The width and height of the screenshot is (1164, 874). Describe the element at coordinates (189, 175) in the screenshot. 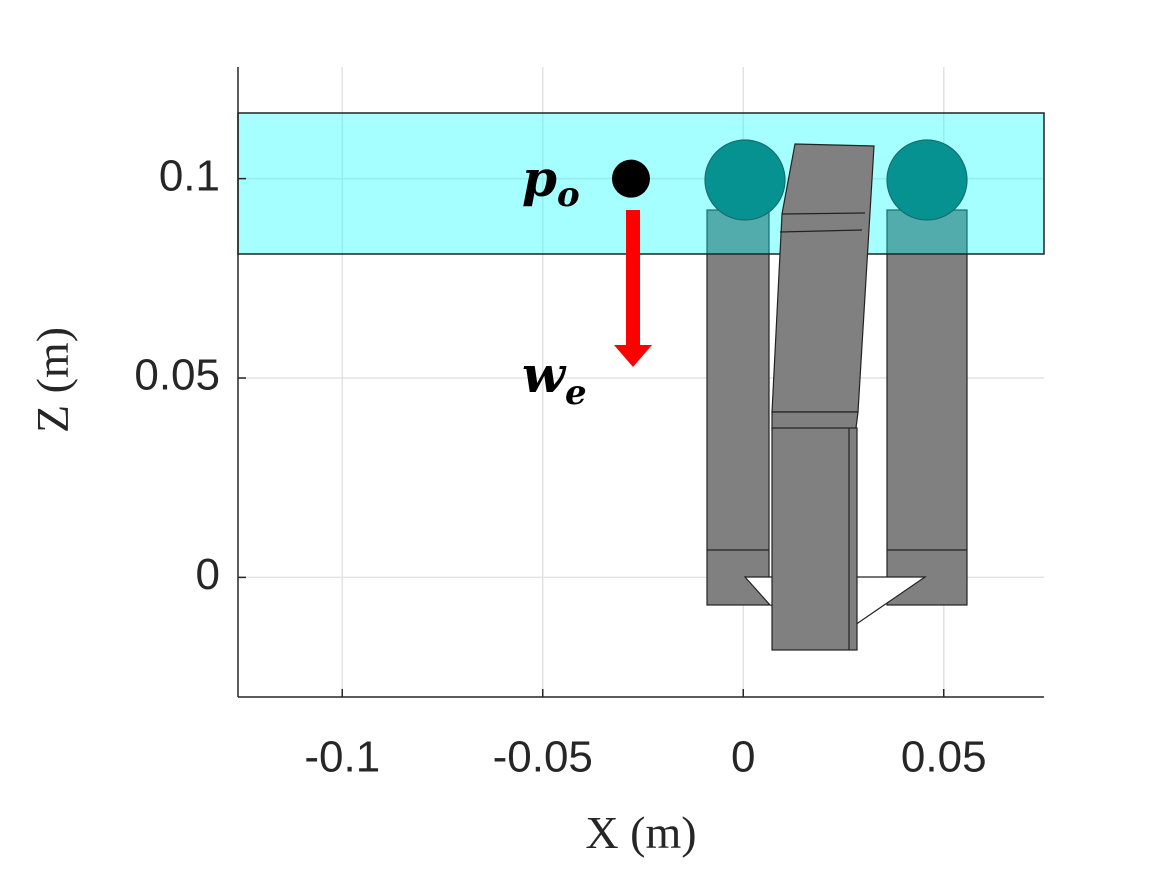

I see `y-tick-label: 0.1` at that location.